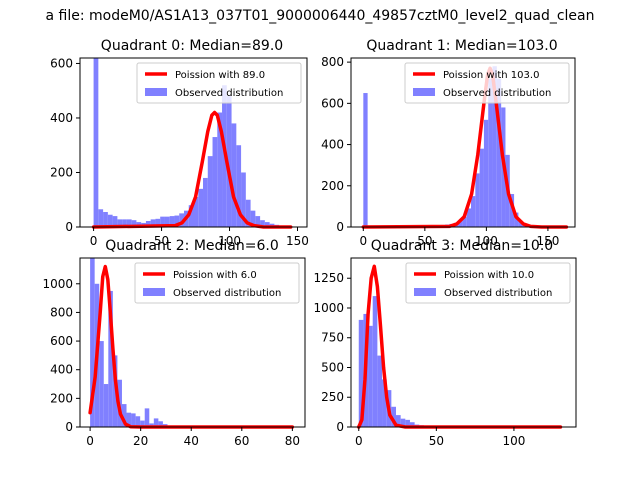 Image resolution: width=640 pixels, height=480 pixels. Describe the element at coordinates (191, 441) in the screenshot. I see `x-tick-label-q2-2: 40` at that location.